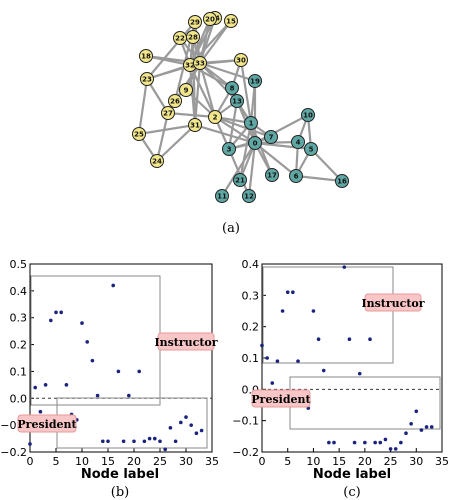 The height and width of the screenshot is (500, 452). I want to click on node-label: 15, so click(231, 22).